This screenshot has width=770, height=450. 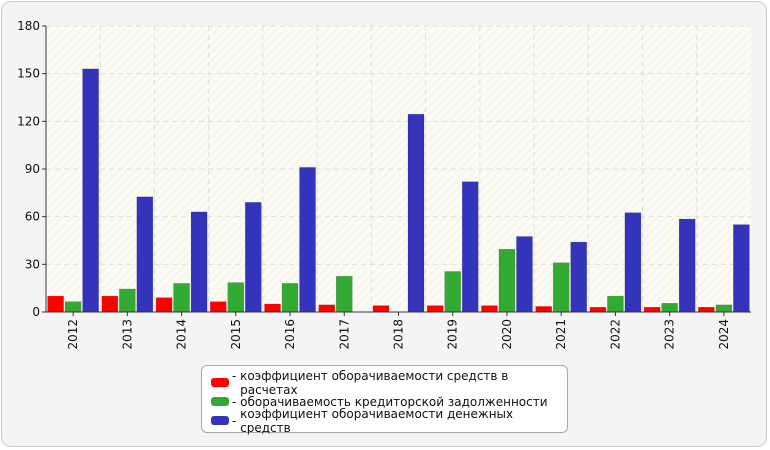 What do you see at coordinates (36, 312) in the screenshot?
I see `y-tick-label: 0` at bounding box center [36, 312].